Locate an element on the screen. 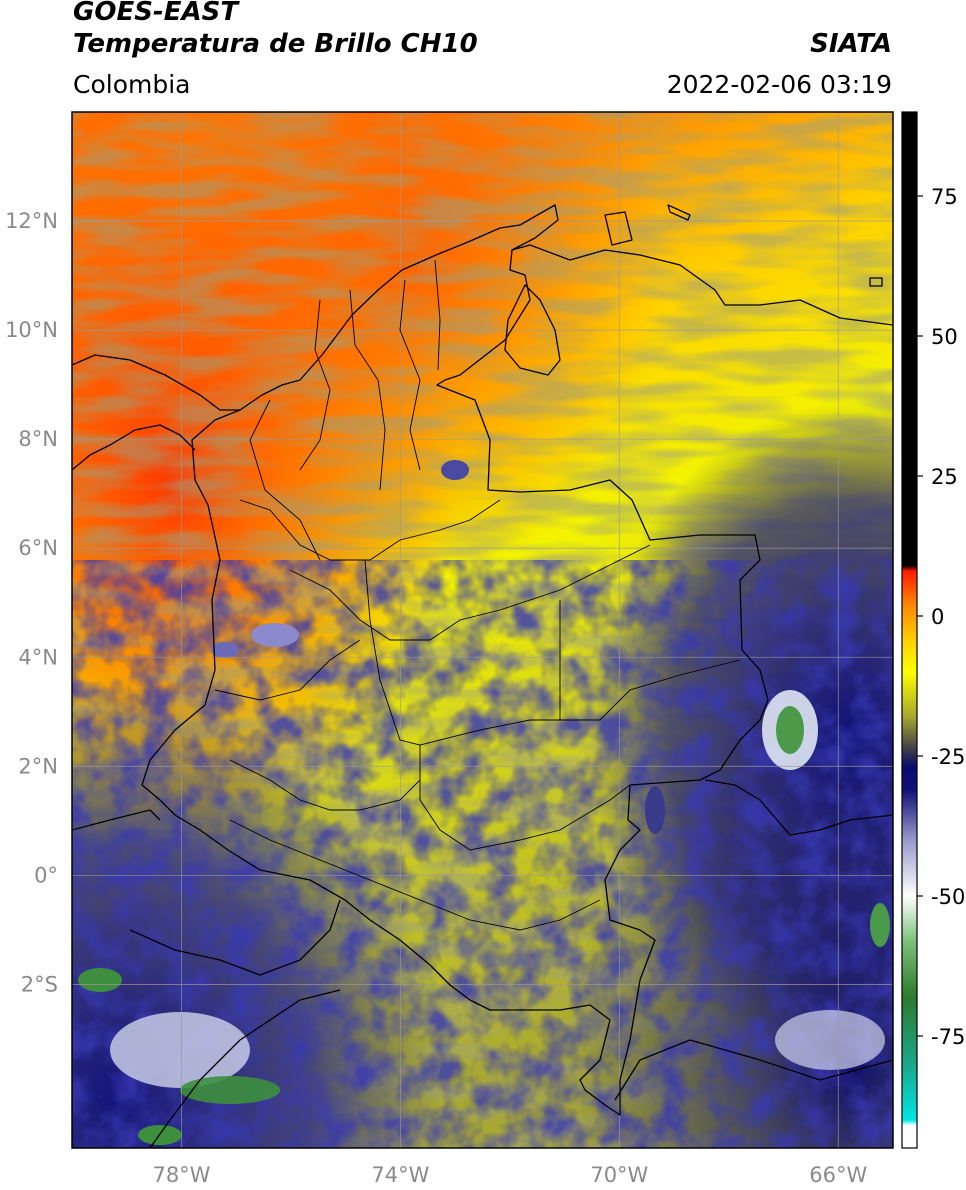 The height and width of the screenshot is (1190, 966). colorbar-tick-label: 50 is located at coordinates (944, 337).